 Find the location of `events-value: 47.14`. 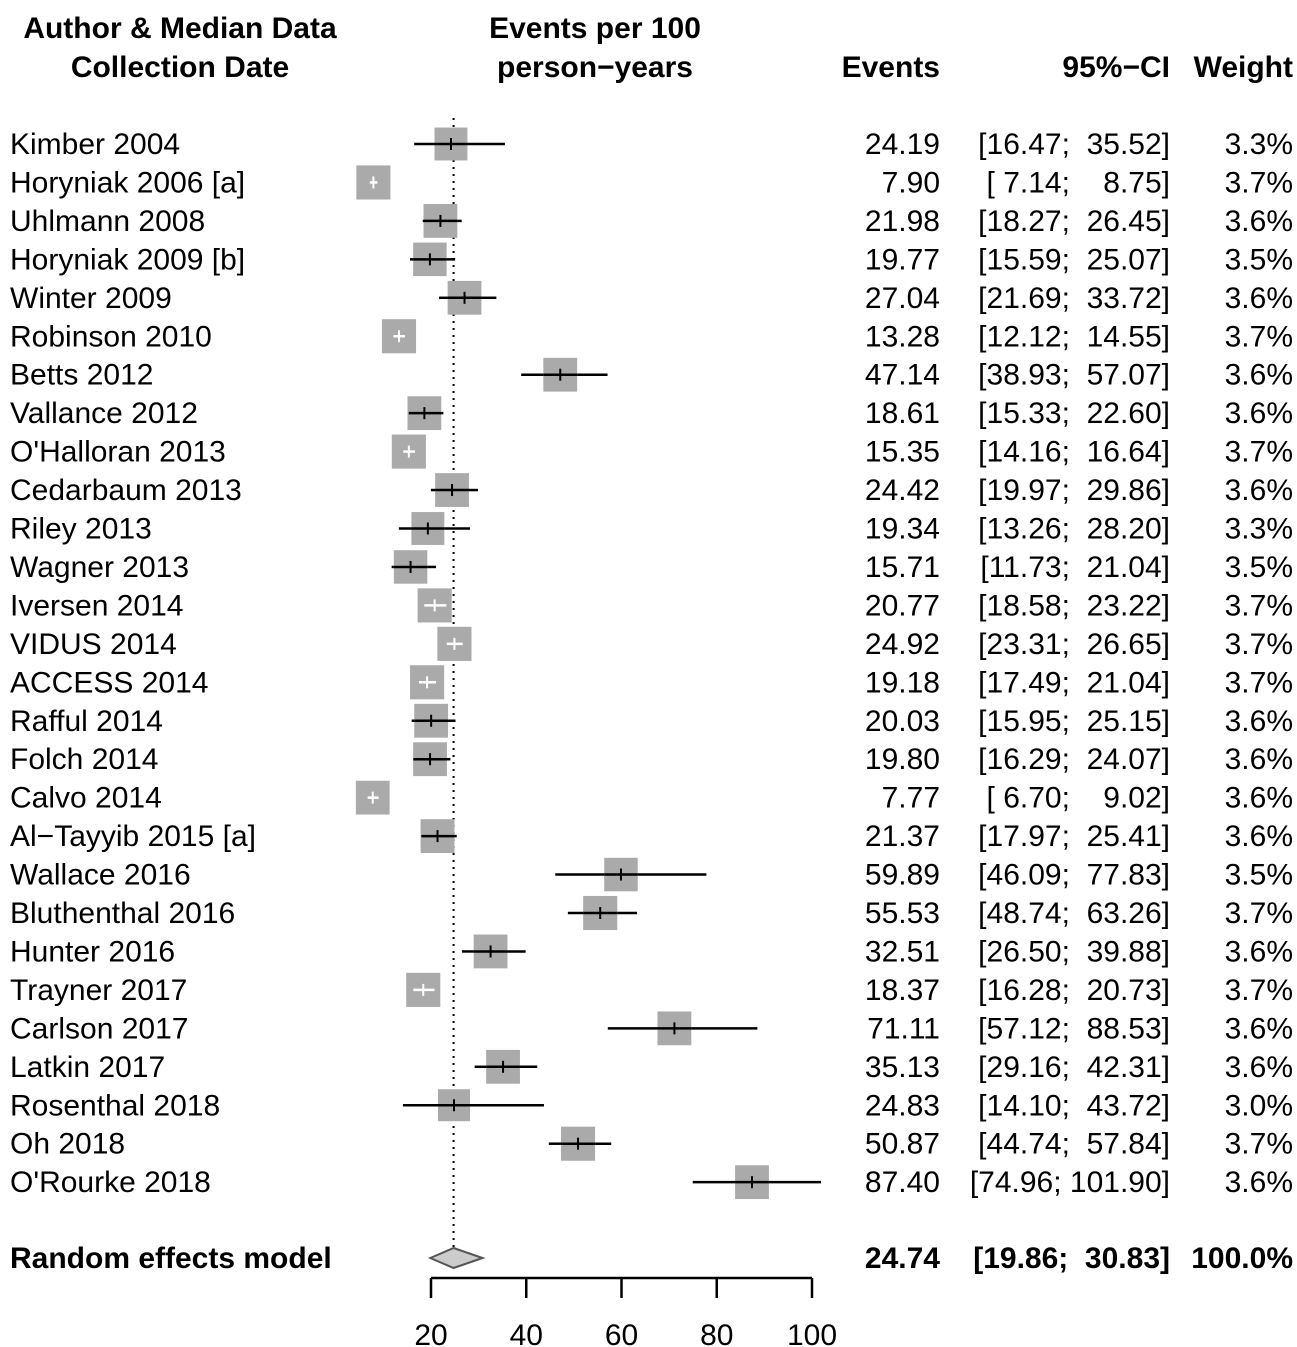

events-value: 47.14 is located at coordinates (902, 375).